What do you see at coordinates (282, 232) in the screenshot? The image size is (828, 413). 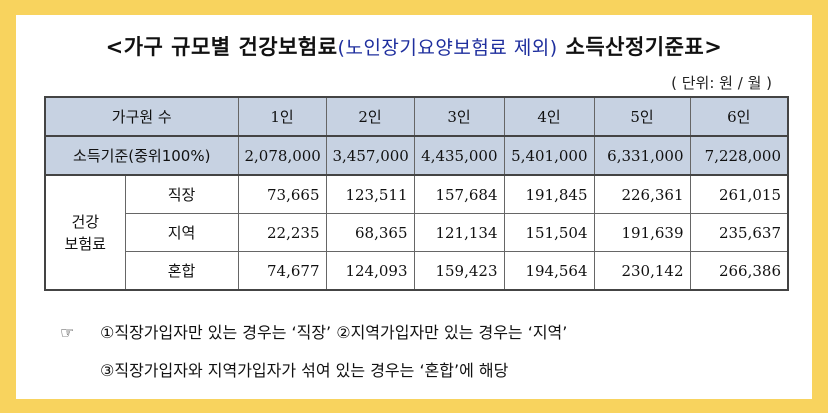 I see `table-cell: 22,235` at bounding box center [282, 232].